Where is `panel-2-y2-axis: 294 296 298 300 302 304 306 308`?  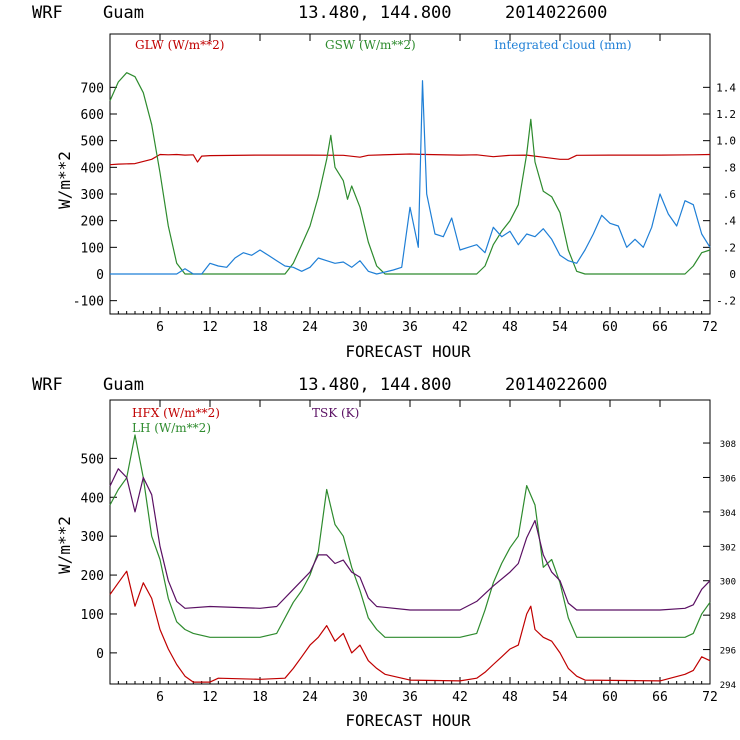 panel-2-y2-axis: 294 296 298 300 302 304 306 308 is located at coordinates (719, 565).